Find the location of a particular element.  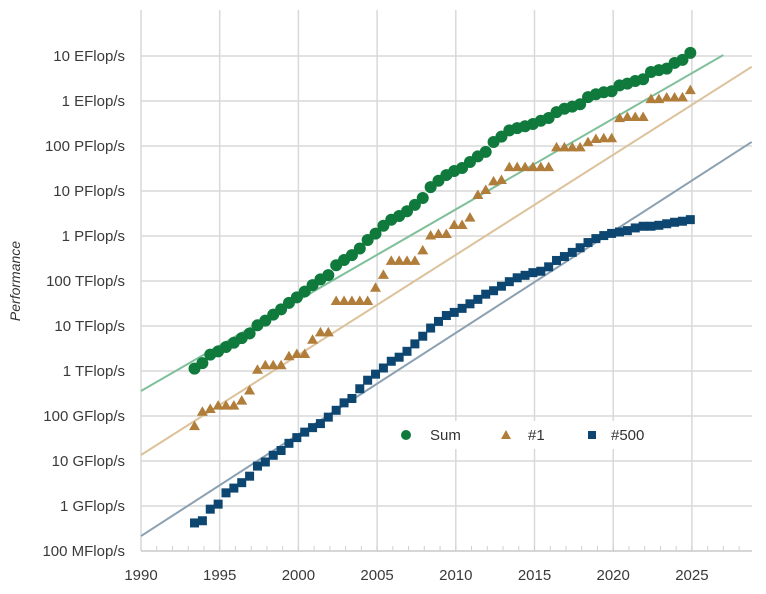

legend-sum-label: Sum is located at coordinates (445, 435).